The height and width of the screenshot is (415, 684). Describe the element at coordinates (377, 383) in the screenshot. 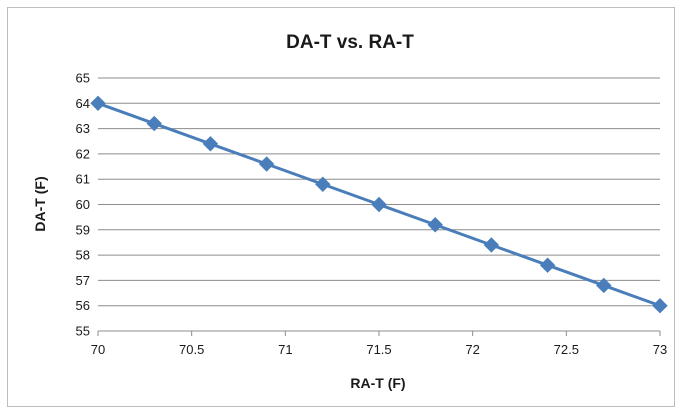

I see `x-axis-title: RA-T (F)` at that location.